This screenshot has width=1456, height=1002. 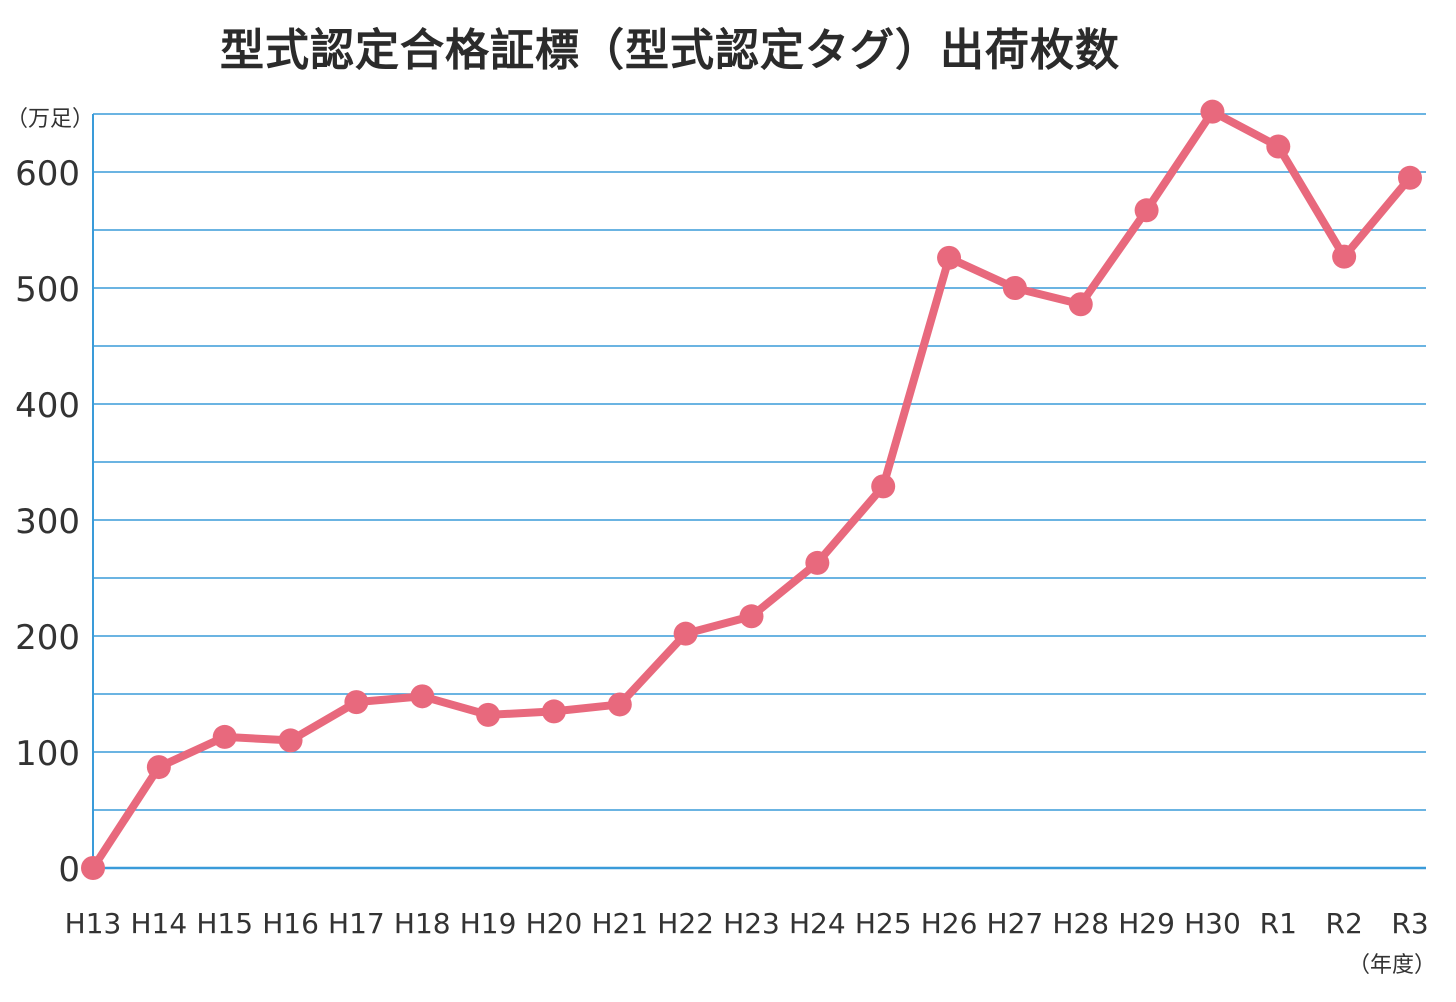 What do you see at coordinates (949, 923) in the screenshot?
I see `x-tick-label: H26` at bounding box center [949, 923].